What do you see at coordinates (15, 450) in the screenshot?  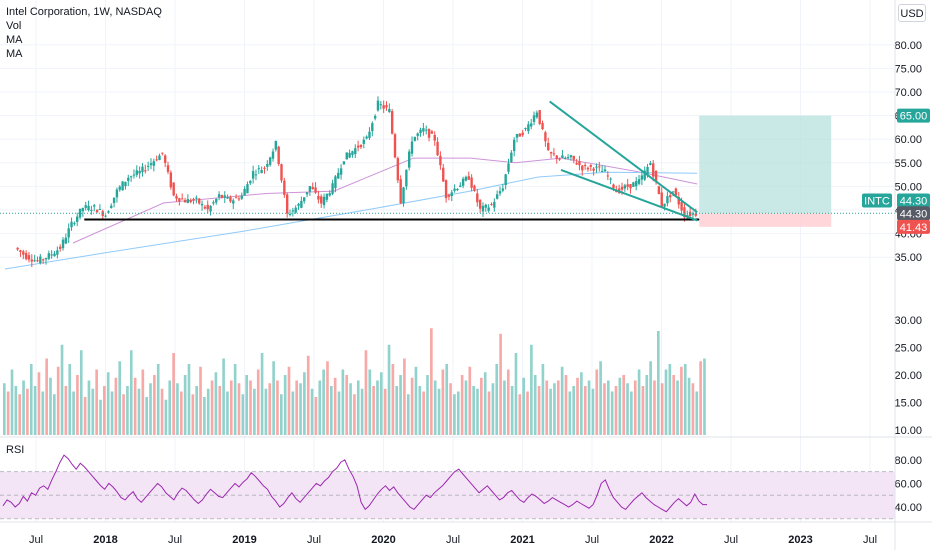 I see `rsi-label: RSI` at bounding box center [15, 450].